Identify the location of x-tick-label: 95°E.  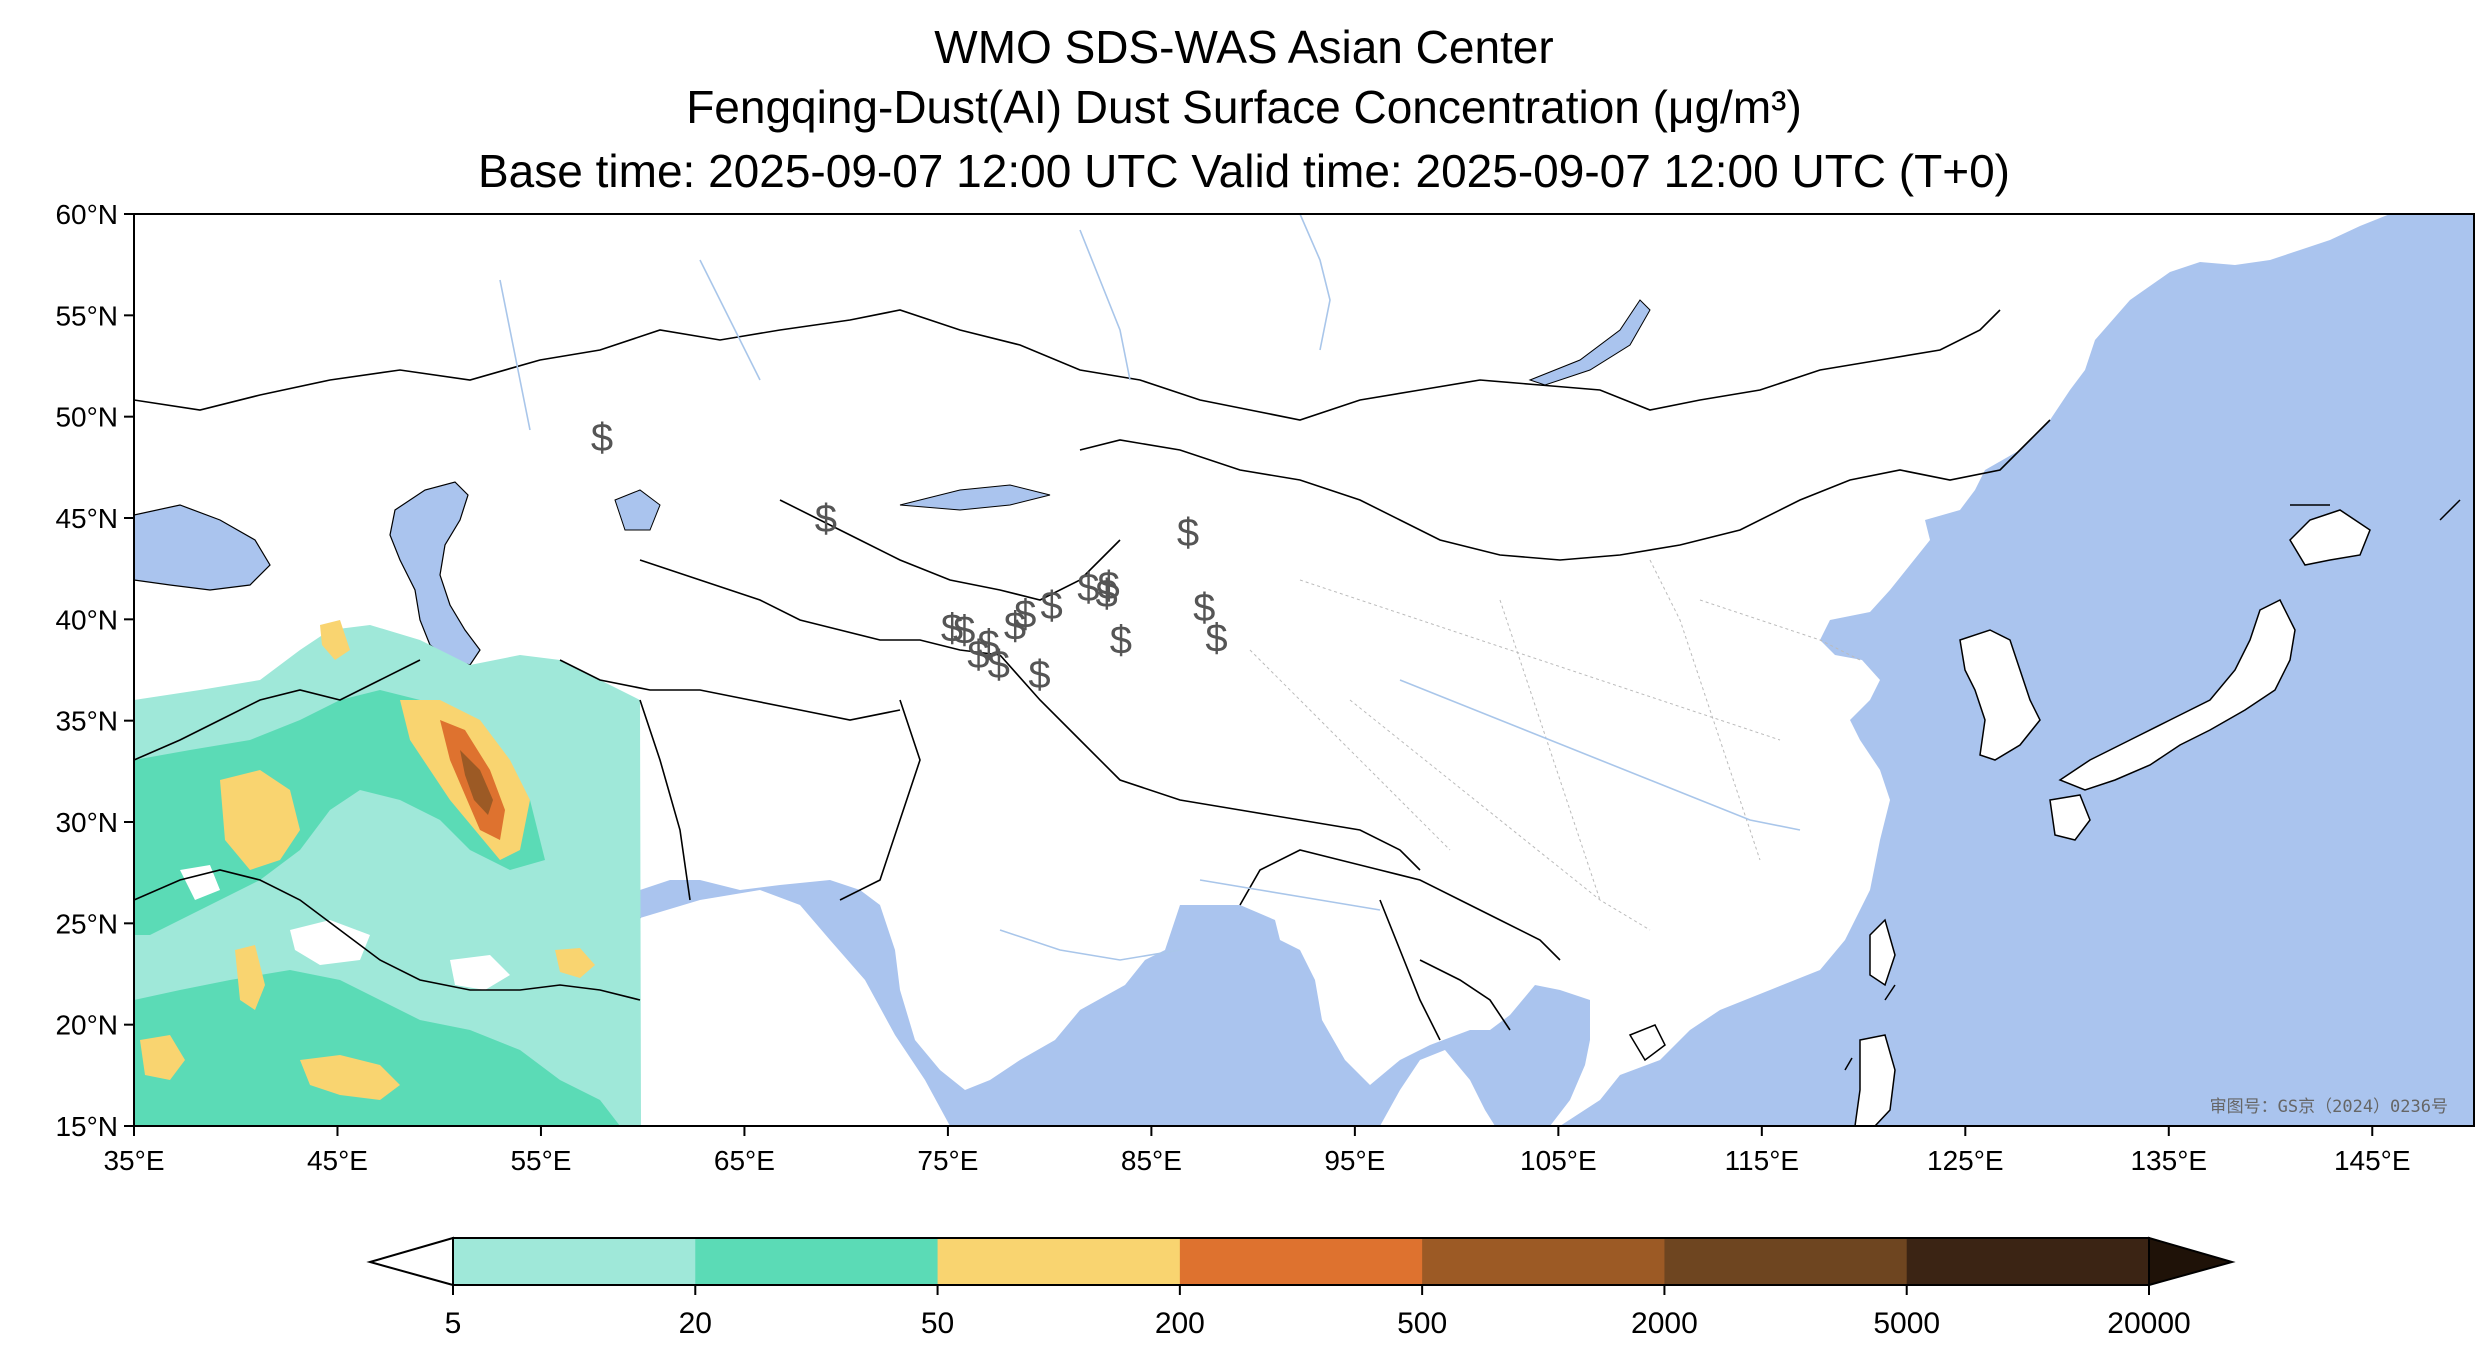
(1354, 1160).